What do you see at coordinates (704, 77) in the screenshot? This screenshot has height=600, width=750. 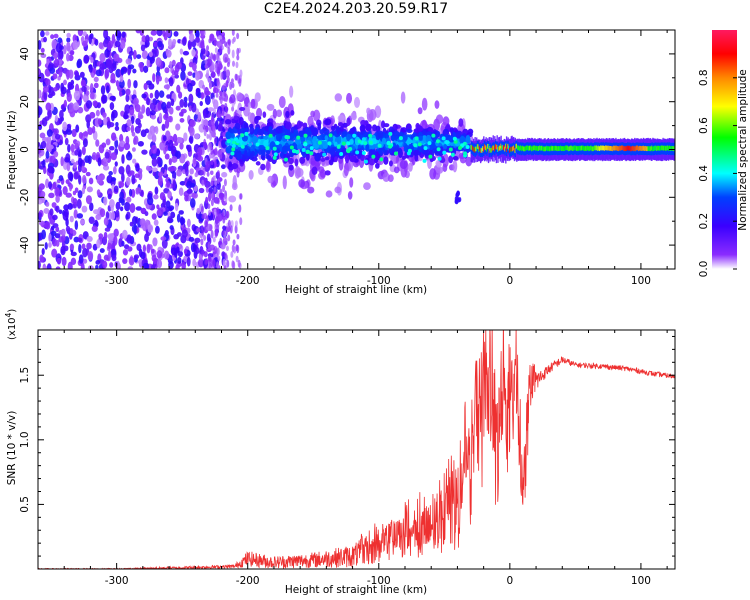 I see `colorbar-tick-label: 0.8` at bounding box center [704, 77].